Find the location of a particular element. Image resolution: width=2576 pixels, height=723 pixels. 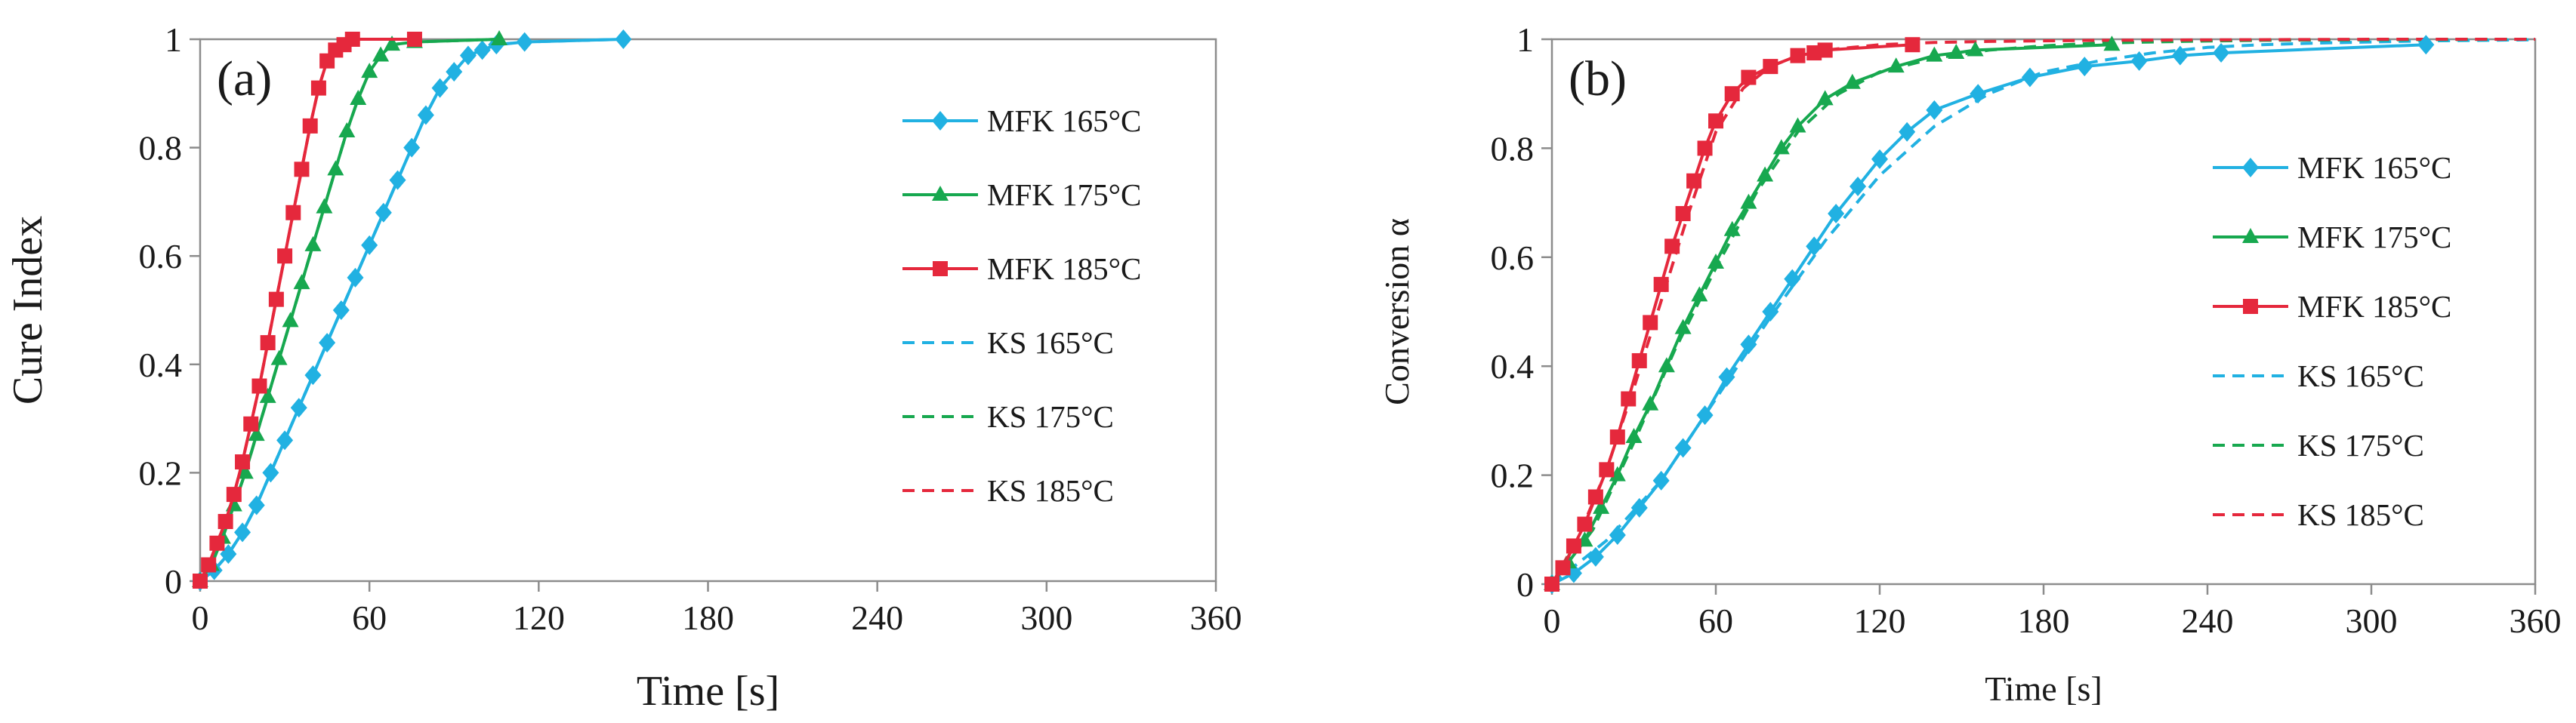

panel-label: (a) is located at coordinates (244, 78).